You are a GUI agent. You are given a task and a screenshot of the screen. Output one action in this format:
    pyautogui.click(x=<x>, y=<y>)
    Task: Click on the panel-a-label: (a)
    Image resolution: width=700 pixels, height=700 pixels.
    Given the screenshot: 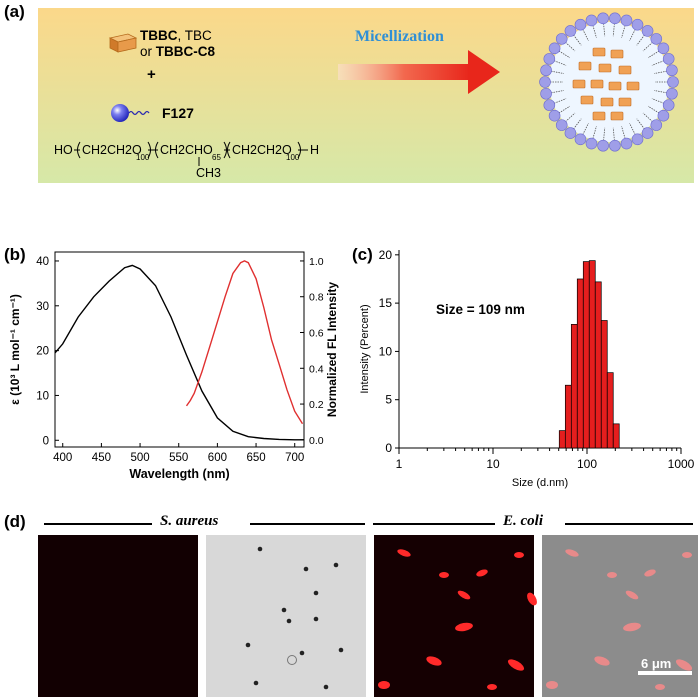 What is the action you would take?
    pyautogui.click(x=14, y=11)
    